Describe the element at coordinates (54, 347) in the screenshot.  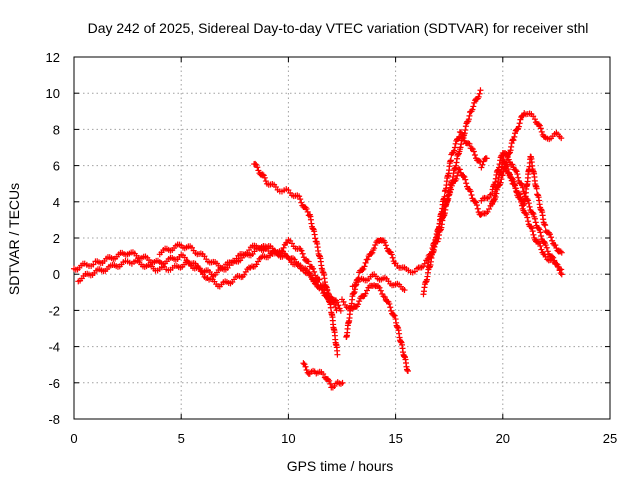
I see `y-tick-label: -4` at that location.